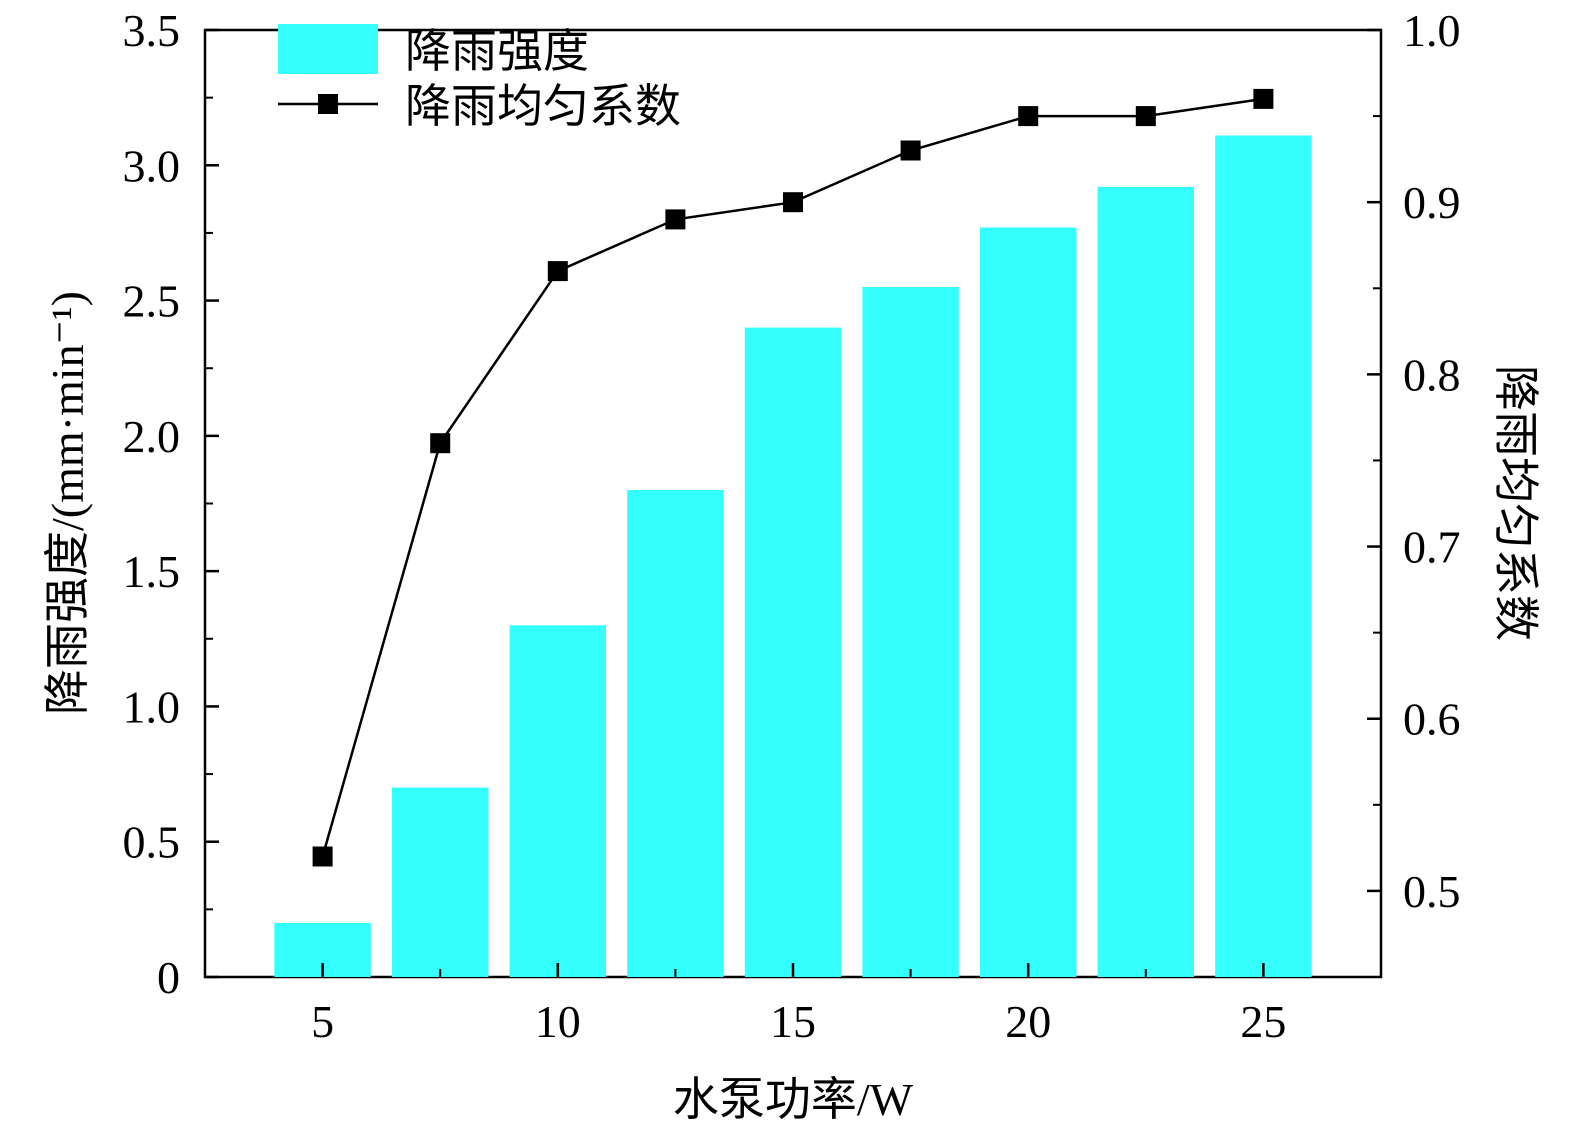 This screenshot has width=1575, height=1138. I want to click on y-left-tick-label: 0.5, so click(152, 842).